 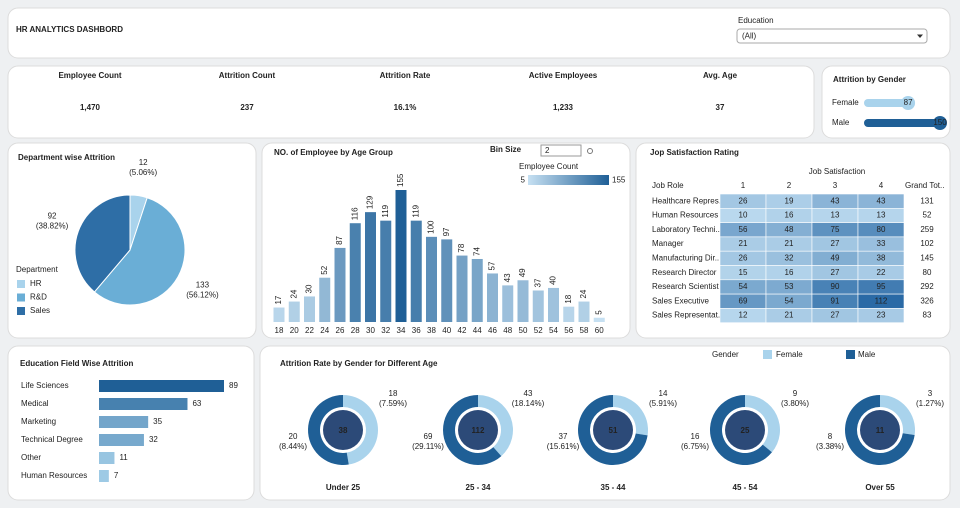 I want to click on x-tick-label: 52, so click(x=538, y=330).